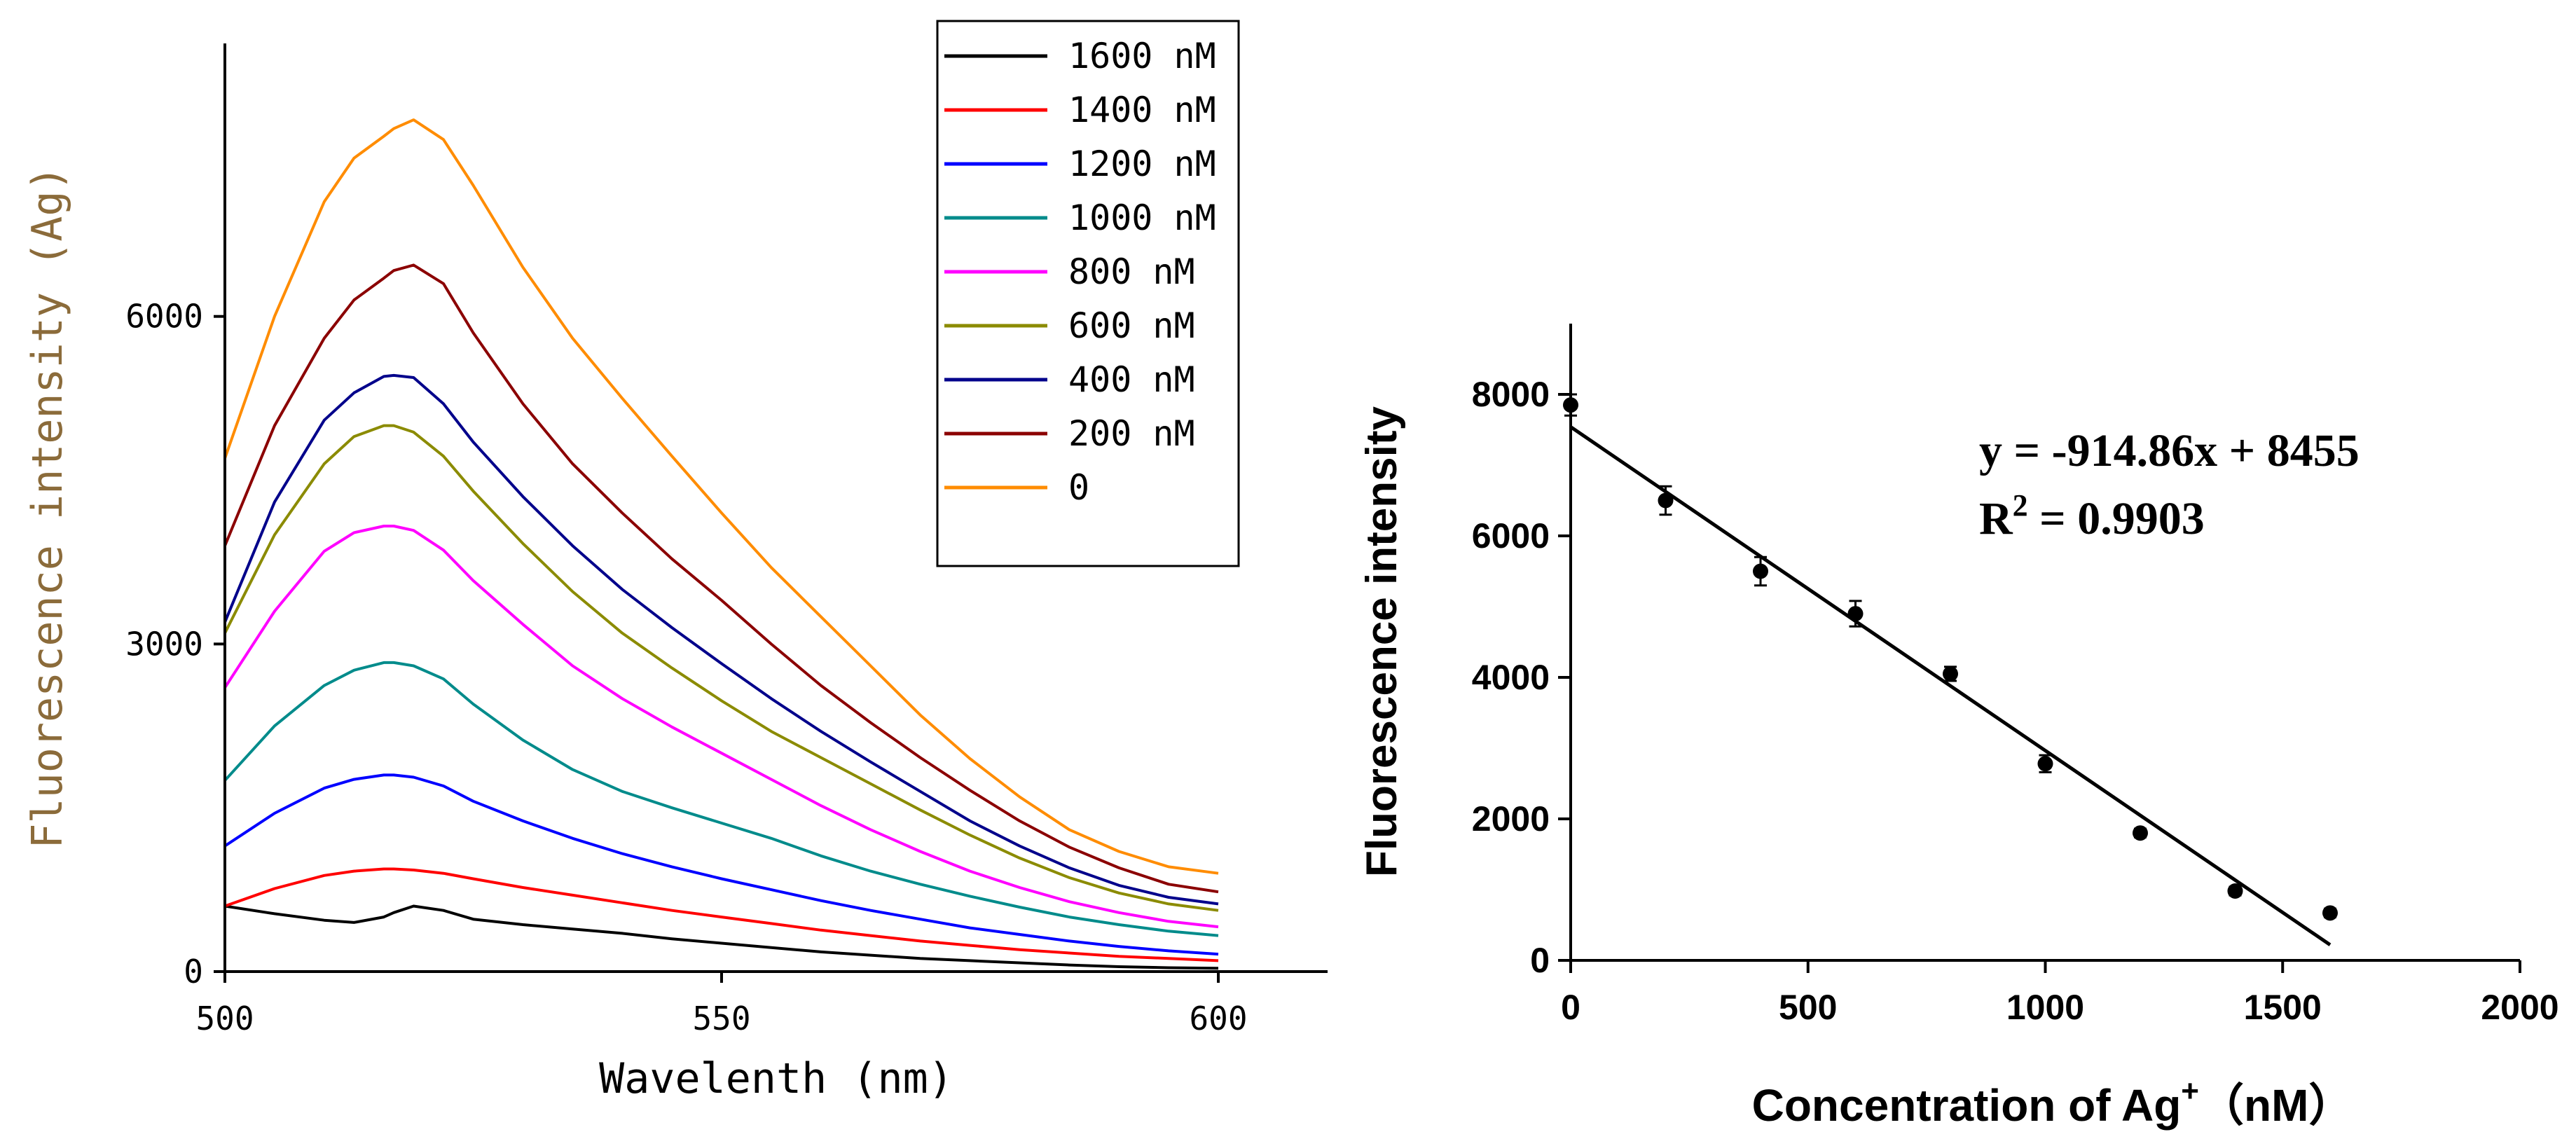 This screenshot has height=1139, width=2576. I want to click on calibration-plot-area, so click(1950, 669).